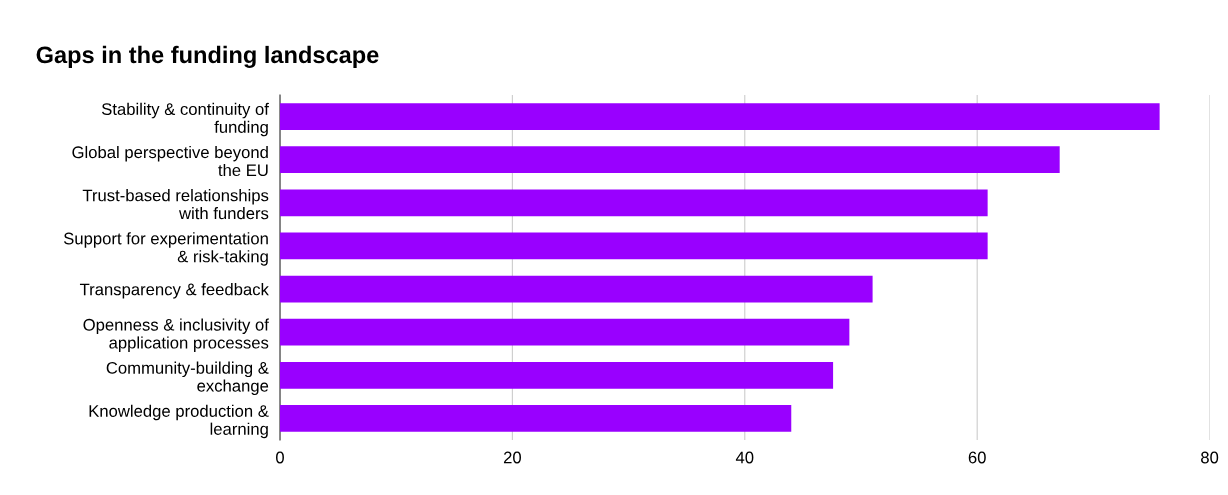 This screenshot has height=495, width=1228. I want to click on x-tick-label: 40, so click(744, 457).